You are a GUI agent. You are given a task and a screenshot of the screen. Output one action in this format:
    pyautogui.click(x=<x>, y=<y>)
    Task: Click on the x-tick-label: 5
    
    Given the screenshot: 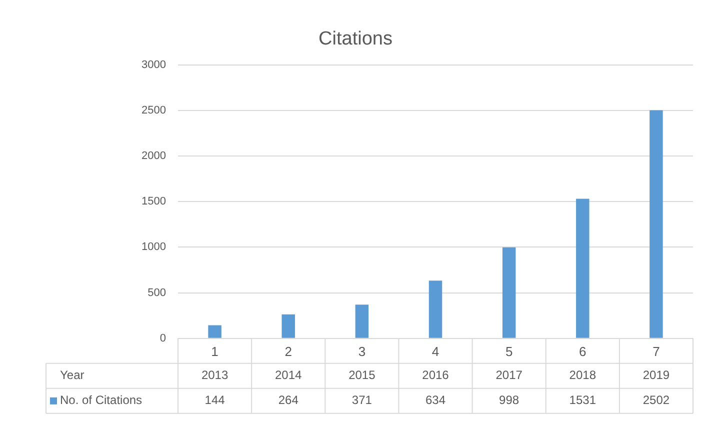 What is the action you would take?
    pyautogui.click(x=509, y=351)
    